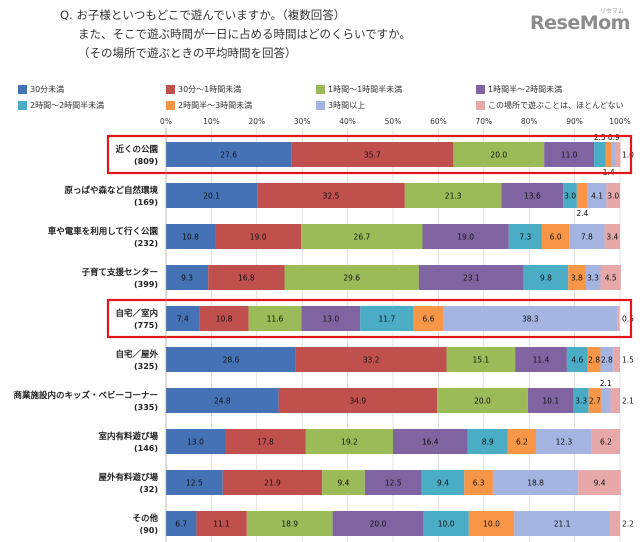 This screenshot has width=640, height=542. What do you see at coordinates (246, 278) in the screenshot?
I see `data-label: 16.8` at bounding box center [246, 278].